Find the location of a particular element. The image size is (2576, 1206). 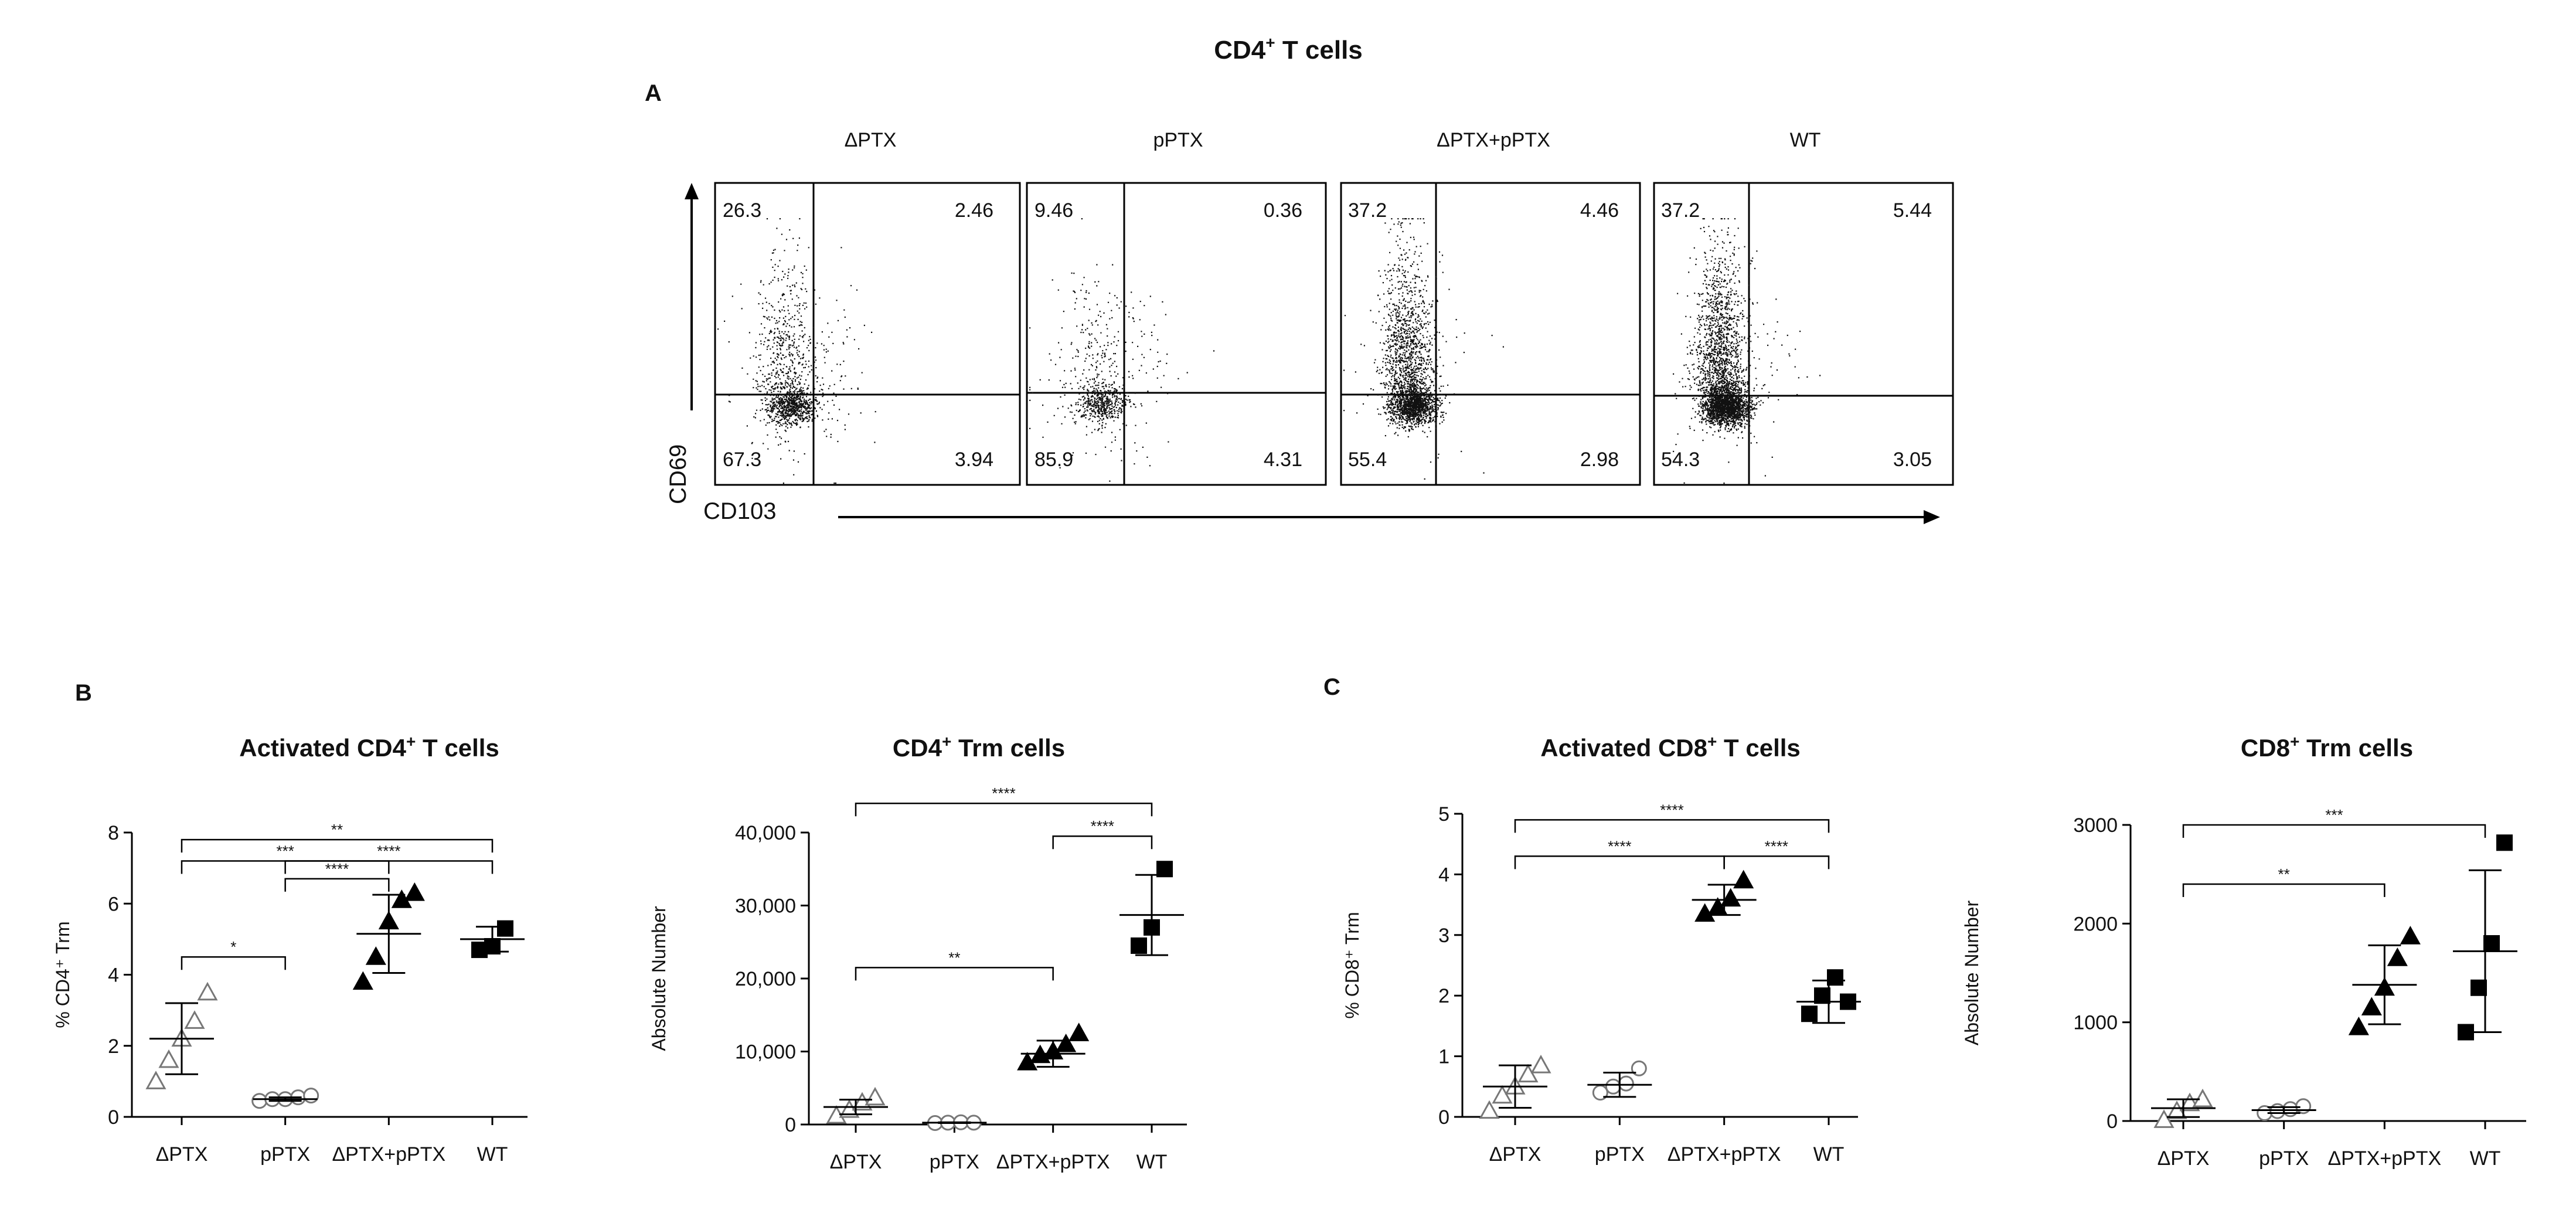

quadrant-lr-value: 4.31 is located at coordinates (1283, 460).